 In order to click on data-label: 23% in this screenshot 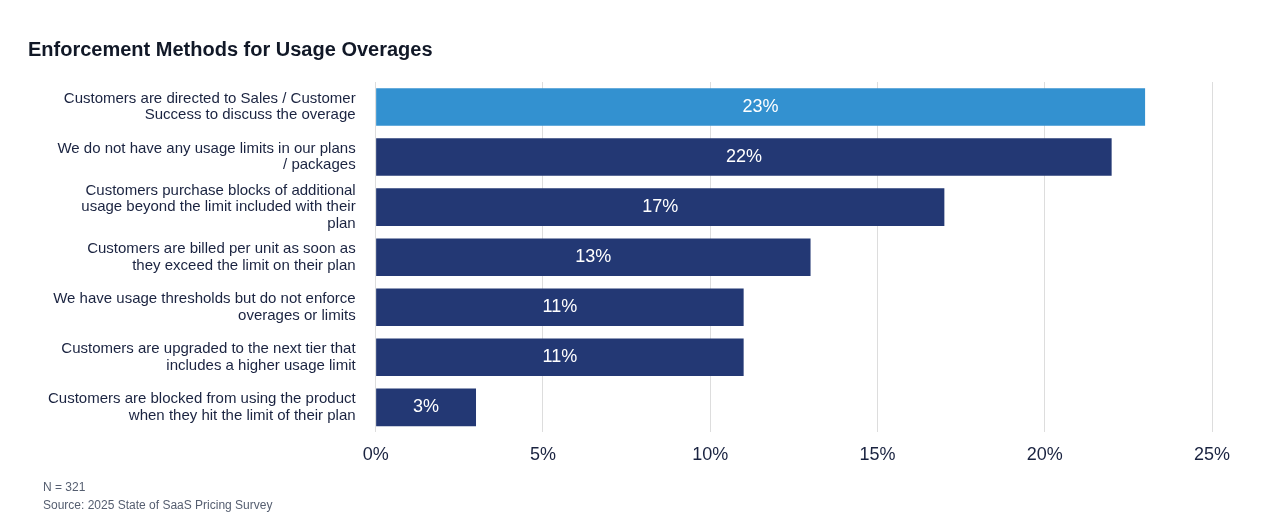, I will do `click(760, 106)`.